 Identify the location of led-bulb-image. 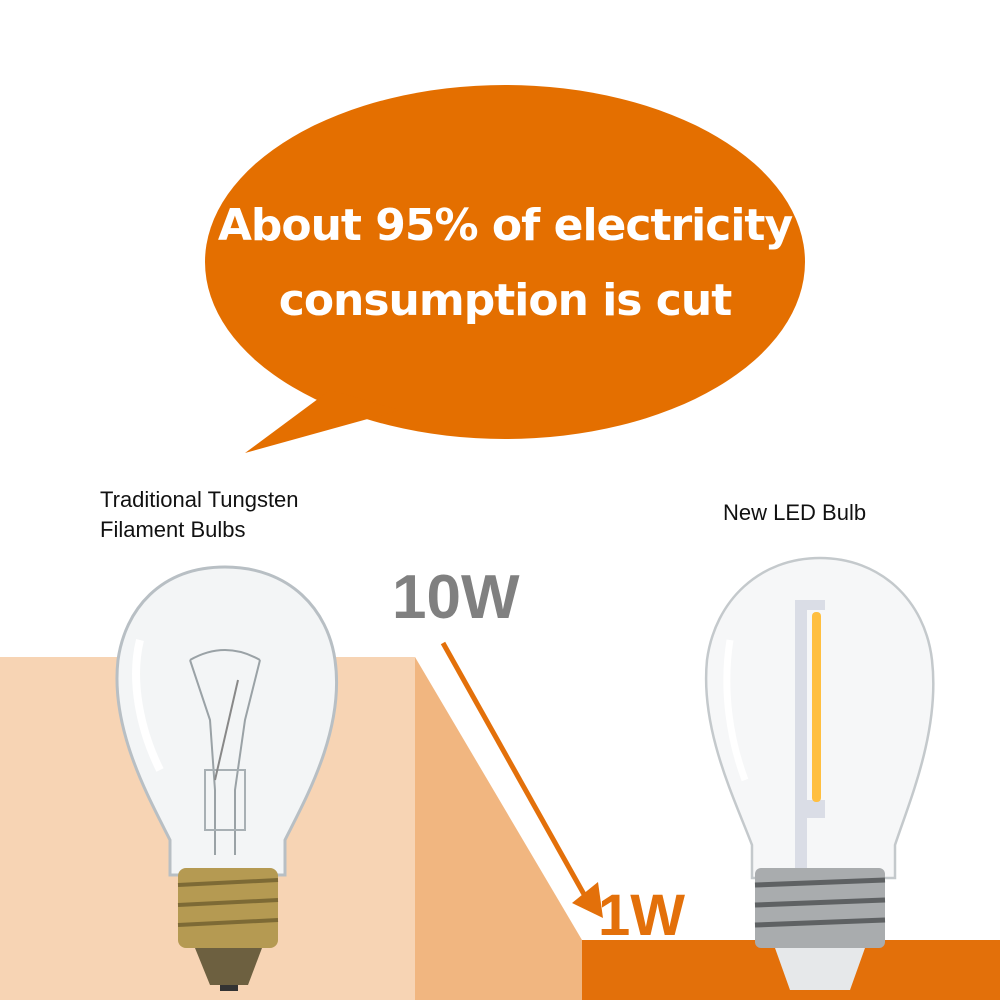
(819, 773).